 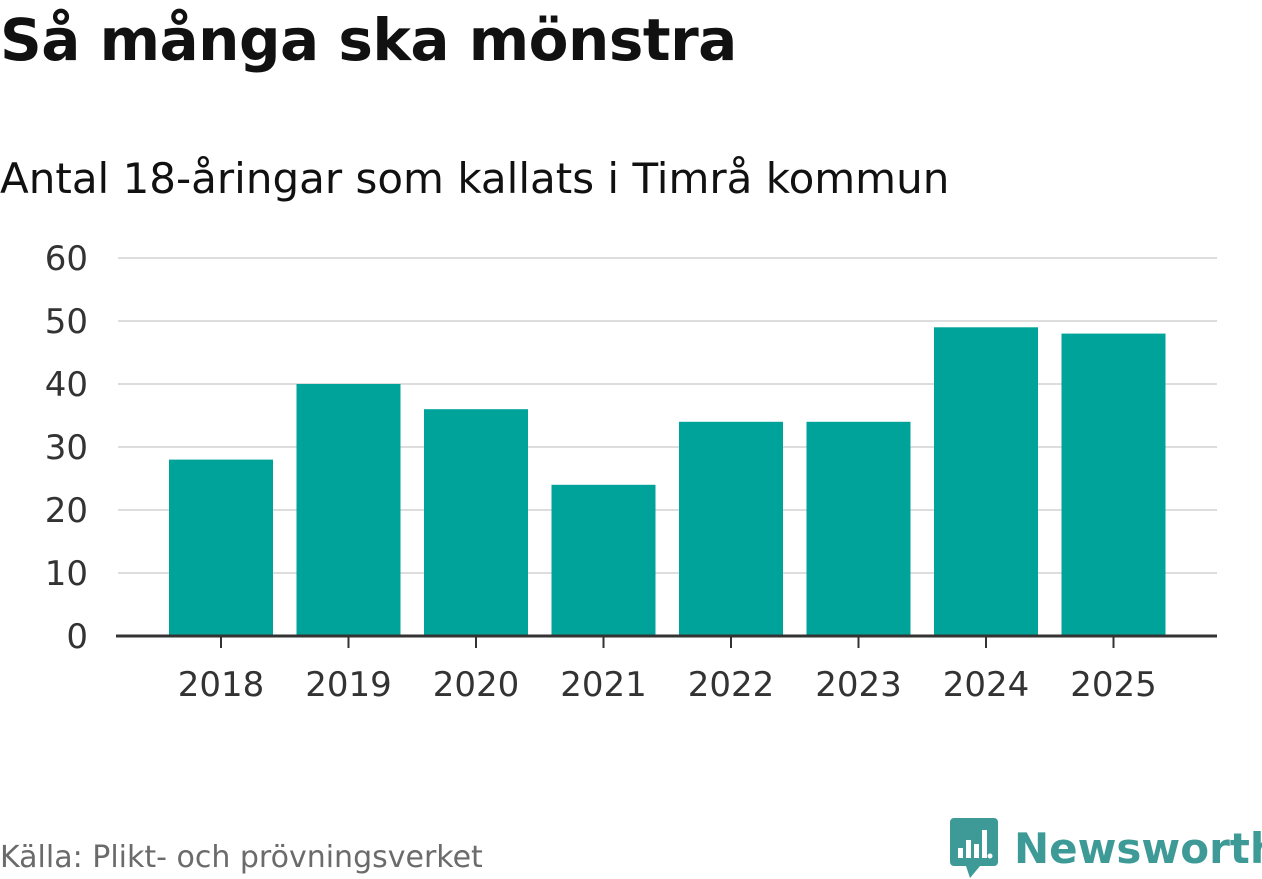 I want to click on chart-title: Så många ska mönstra, so click(x=368, y=40).